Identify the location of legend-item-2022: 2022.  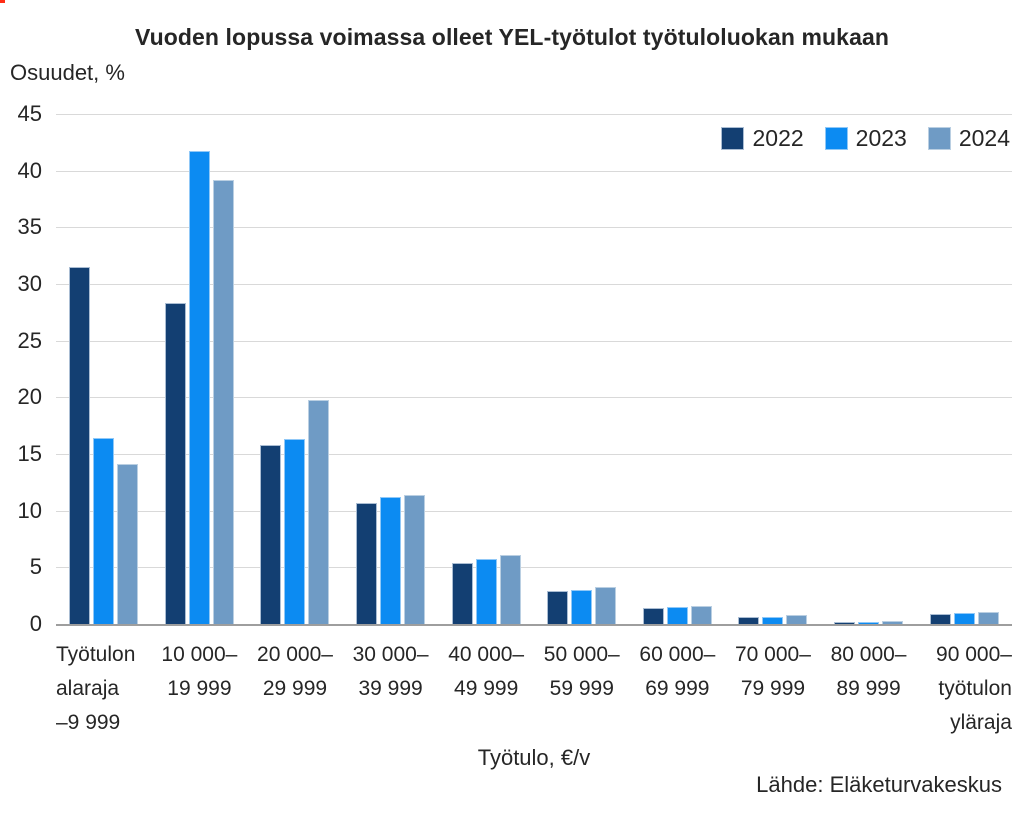
(762, 138).